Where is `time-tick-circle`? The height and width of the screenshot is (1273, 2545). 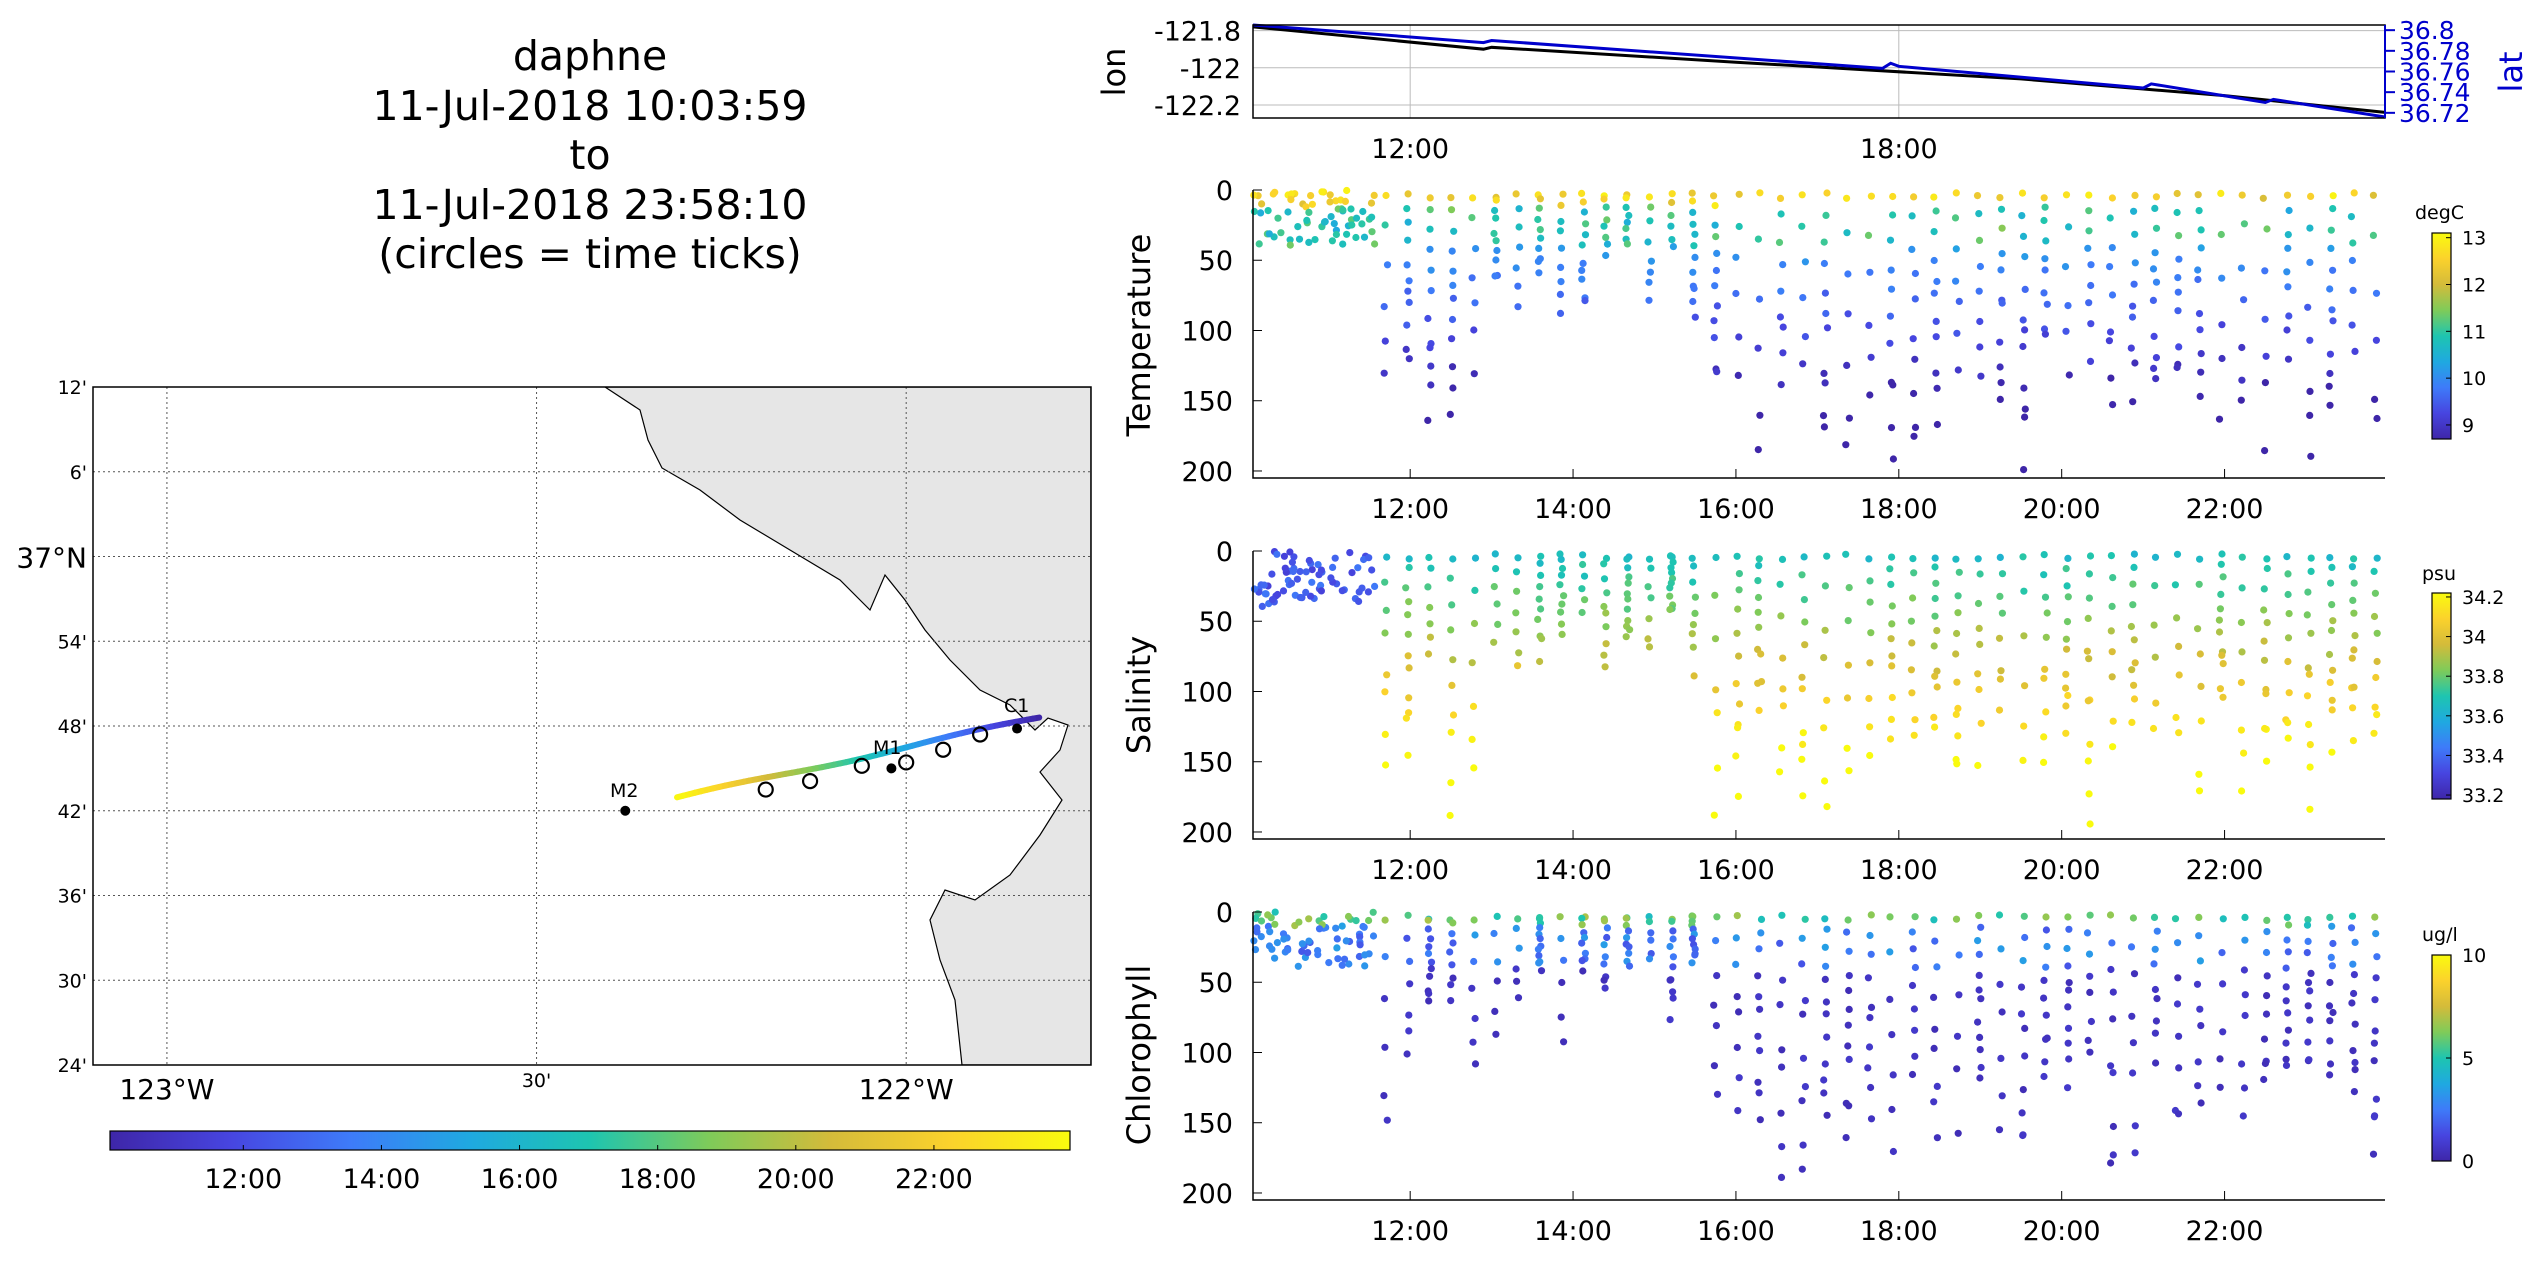
time-tick-circle is located at coordinates (980, 734).